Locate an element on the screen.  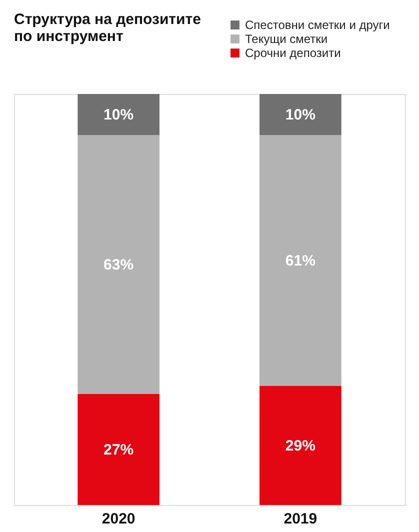
data-label: 61% is located at coordinates (300, 261).